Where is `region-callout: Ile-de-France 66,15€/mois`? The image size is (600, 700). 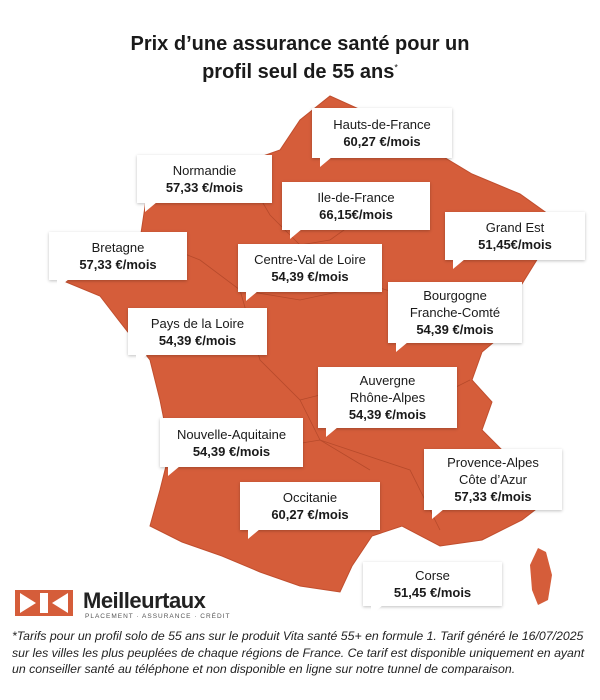
region-callout: Ile-de-France 66,15€/mois is located at coordinates (356, 210).